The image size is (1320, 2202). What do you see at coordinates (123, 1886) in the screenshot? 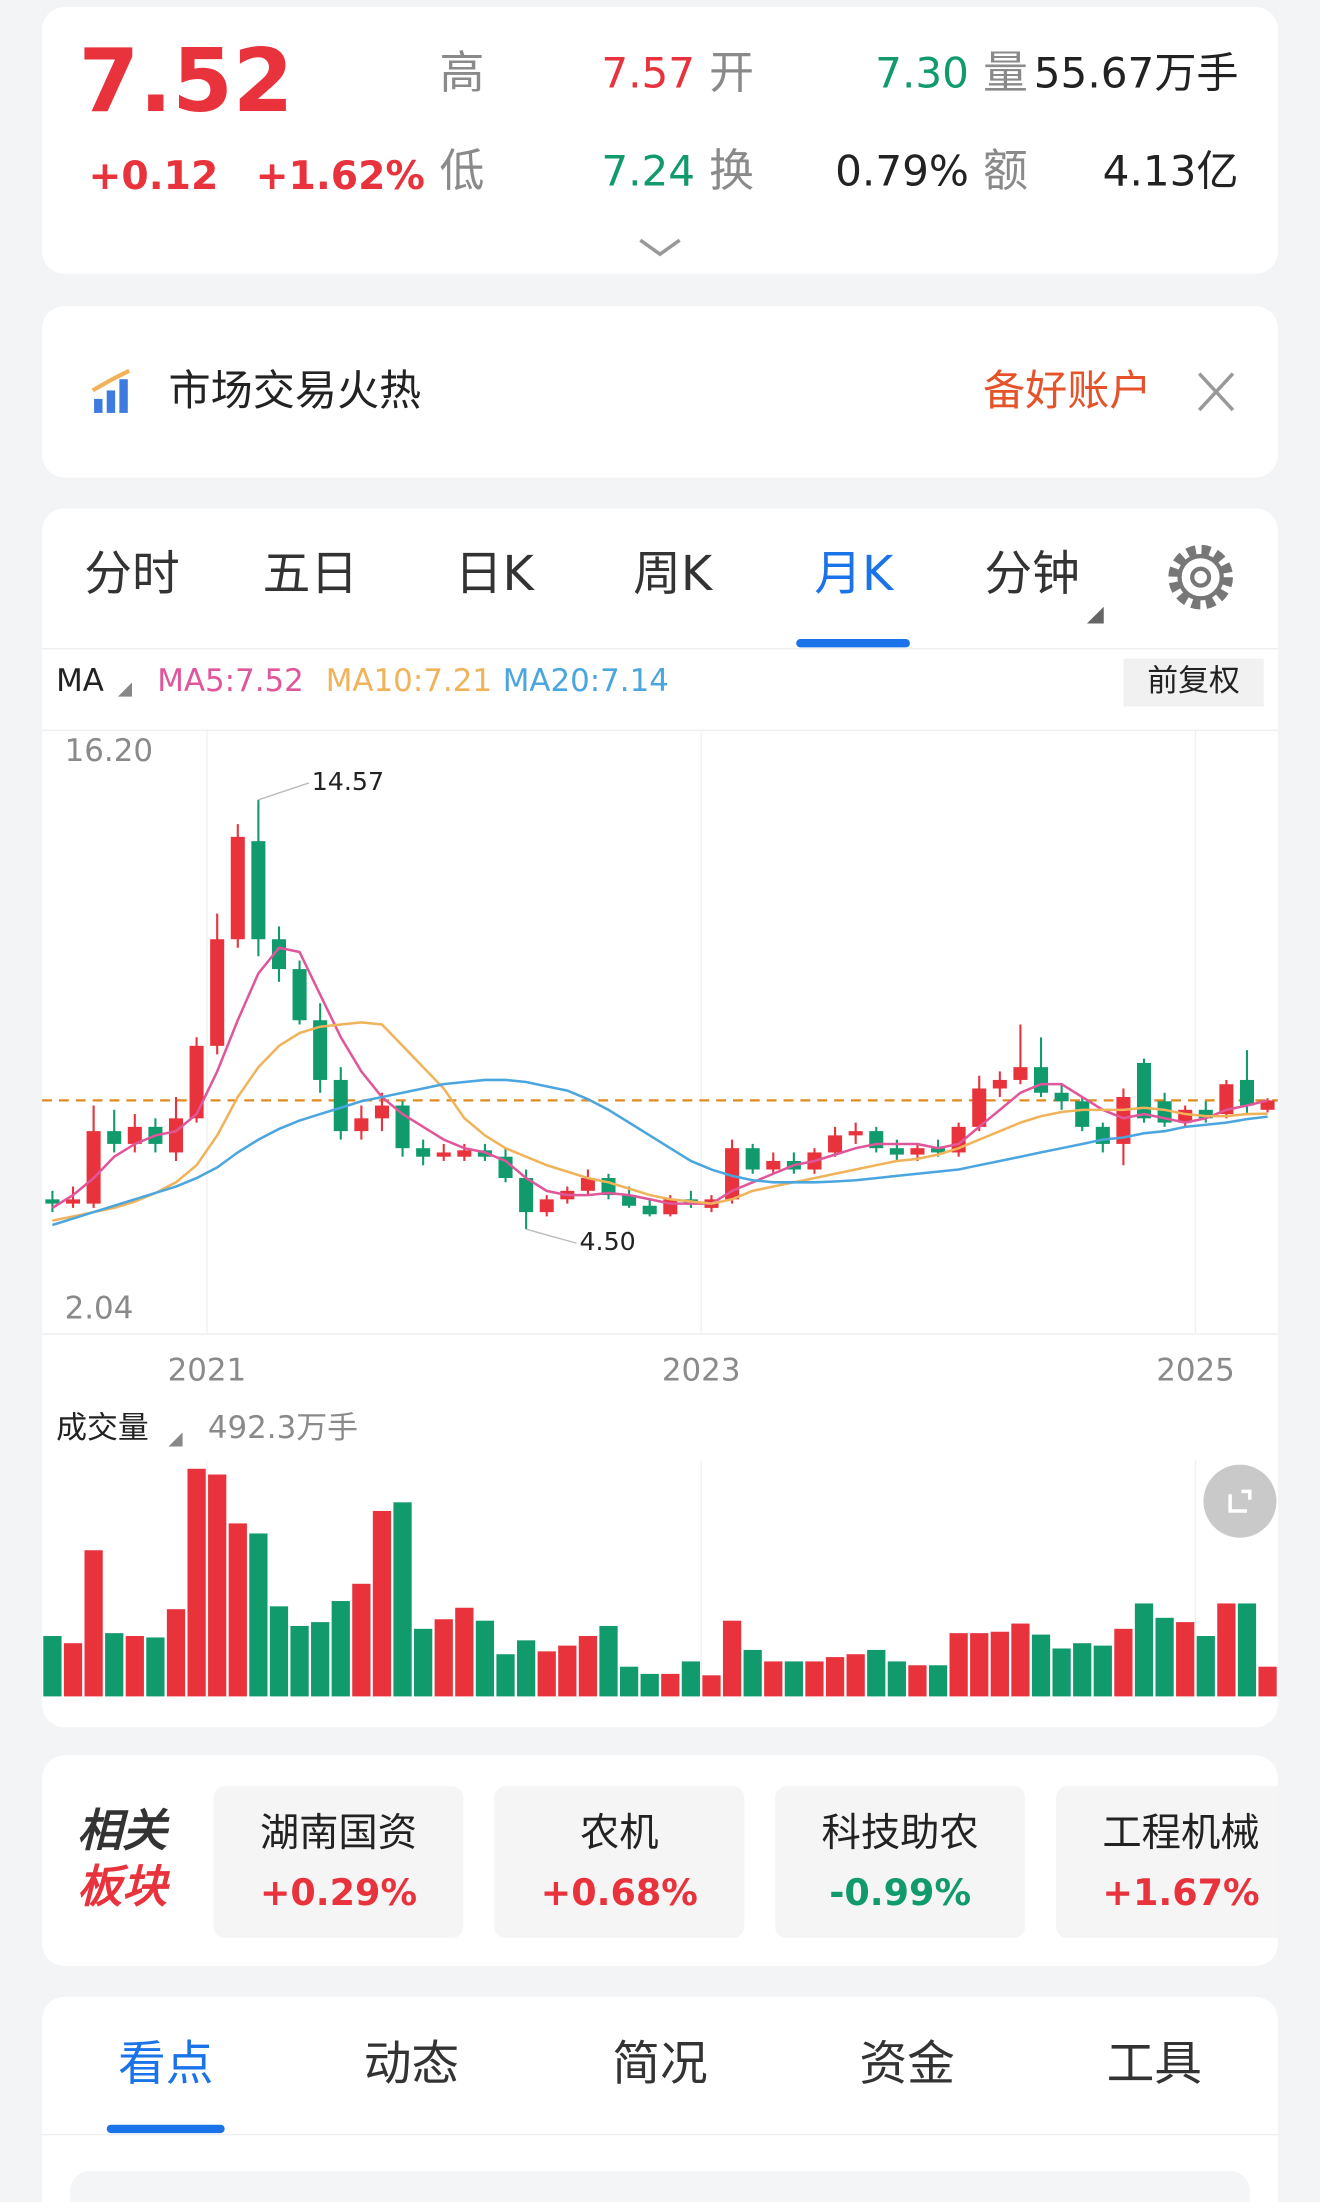
I see `sector-title: 板块` at bounding box center [123, 1886].